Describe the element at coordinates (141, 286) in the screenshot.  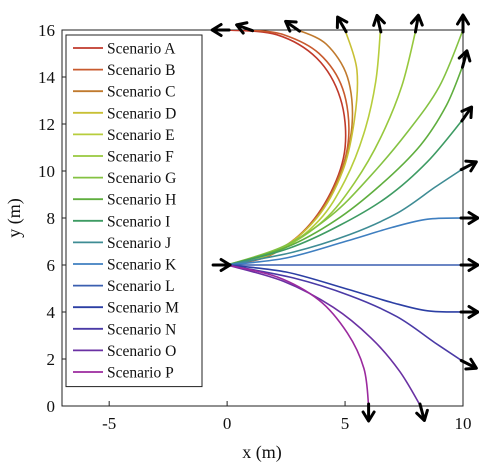
I see `legend-entry: Scenario L` at that location.